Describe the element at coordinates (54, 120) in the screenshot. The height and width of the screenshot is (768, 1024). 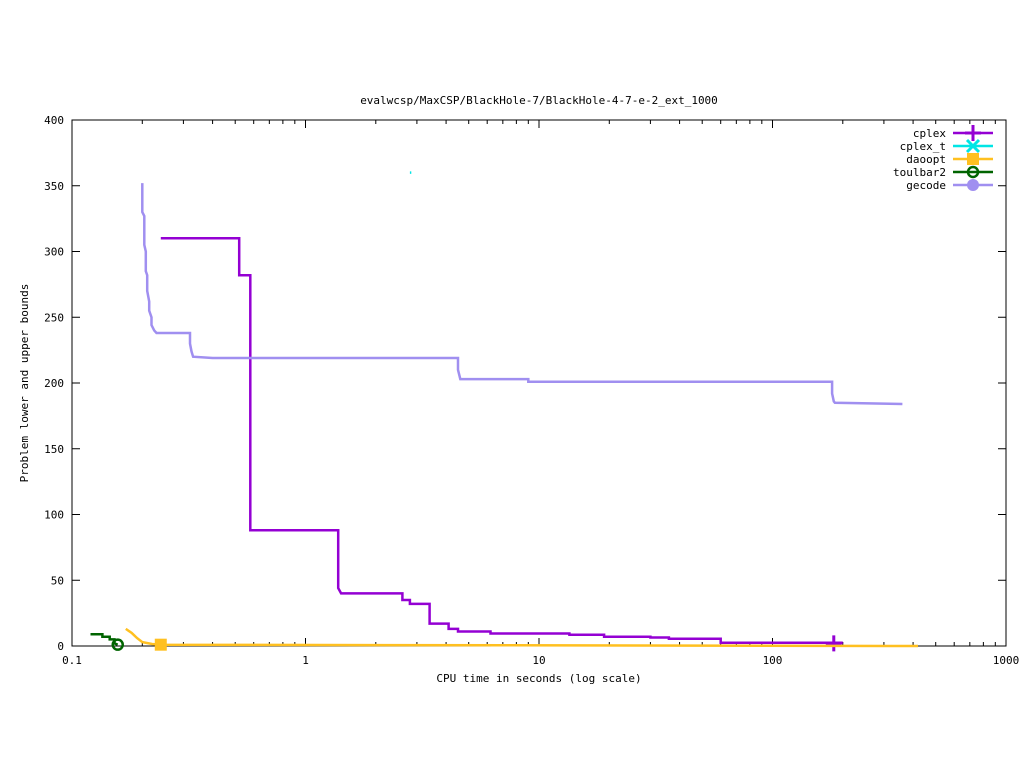
I see `y-tick-label: 400` at that location.